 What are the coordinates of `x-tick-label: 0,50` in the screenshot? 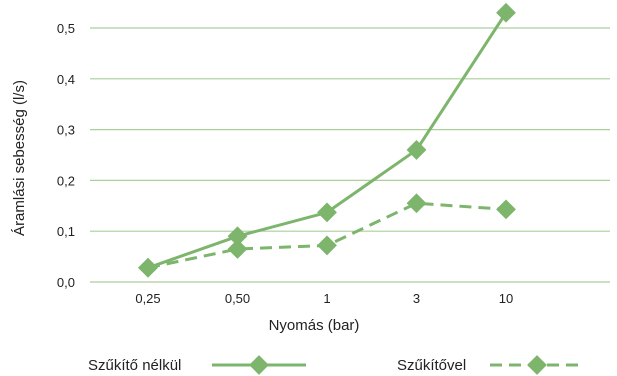 It's located at (237, 298).